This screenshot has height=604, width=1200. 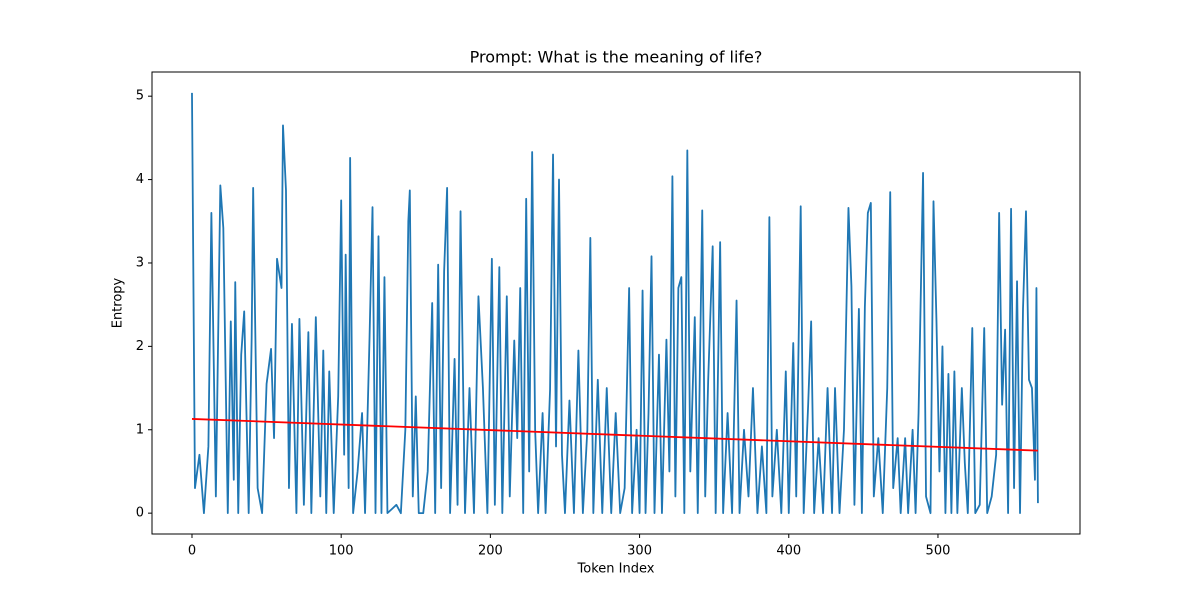 I want to click on y-tick-label: 5, so click(x=140, y=96).